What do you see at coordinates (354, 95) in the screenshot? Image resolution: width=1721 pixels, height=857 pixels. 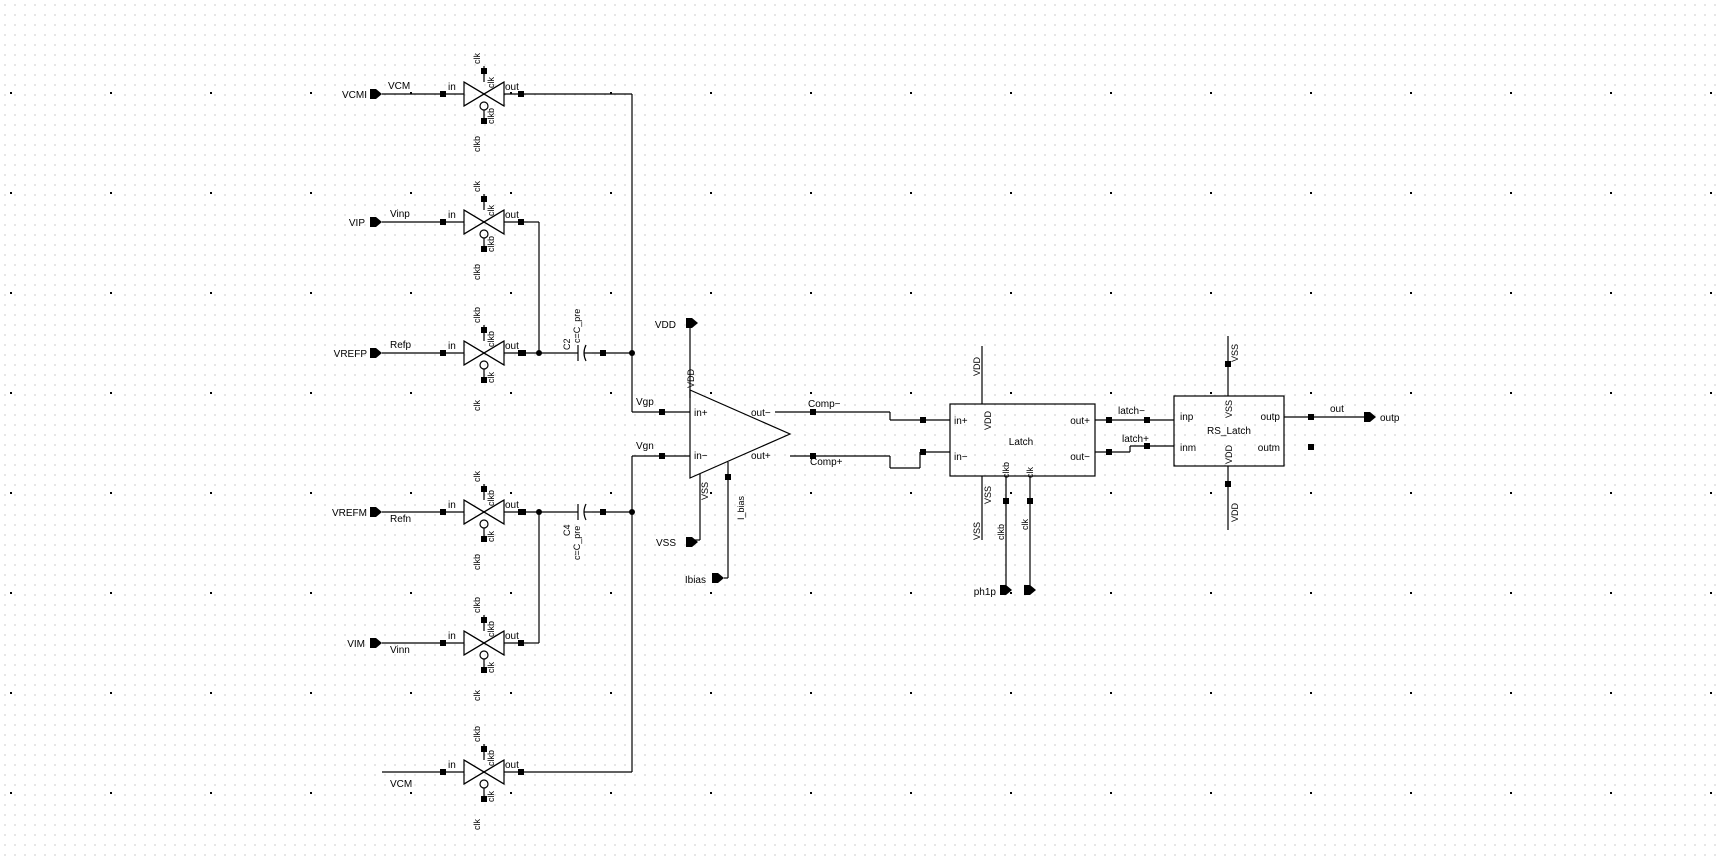 I see `pin-vcmi-label: VCMI` at bounding box center [354, 95].